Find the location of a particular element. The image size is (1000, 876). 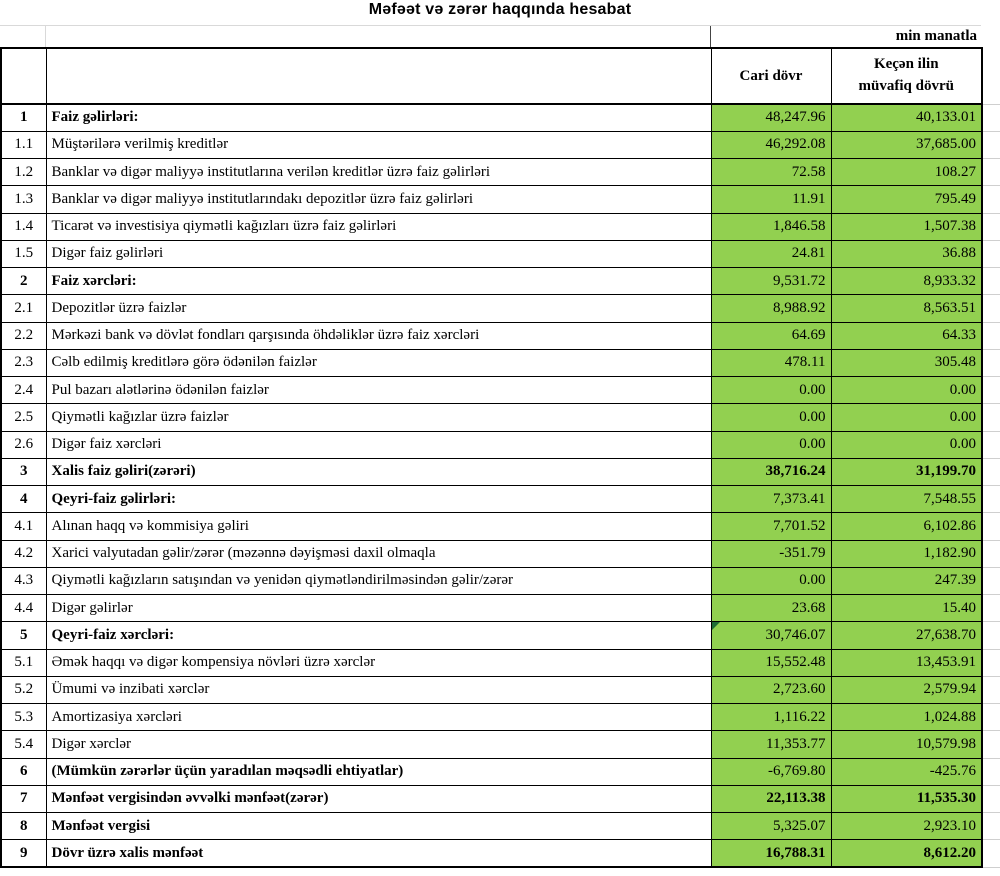

row-label-cell: Xalis faiz gəliri(zərəri) is located at coordinates (379, 471).